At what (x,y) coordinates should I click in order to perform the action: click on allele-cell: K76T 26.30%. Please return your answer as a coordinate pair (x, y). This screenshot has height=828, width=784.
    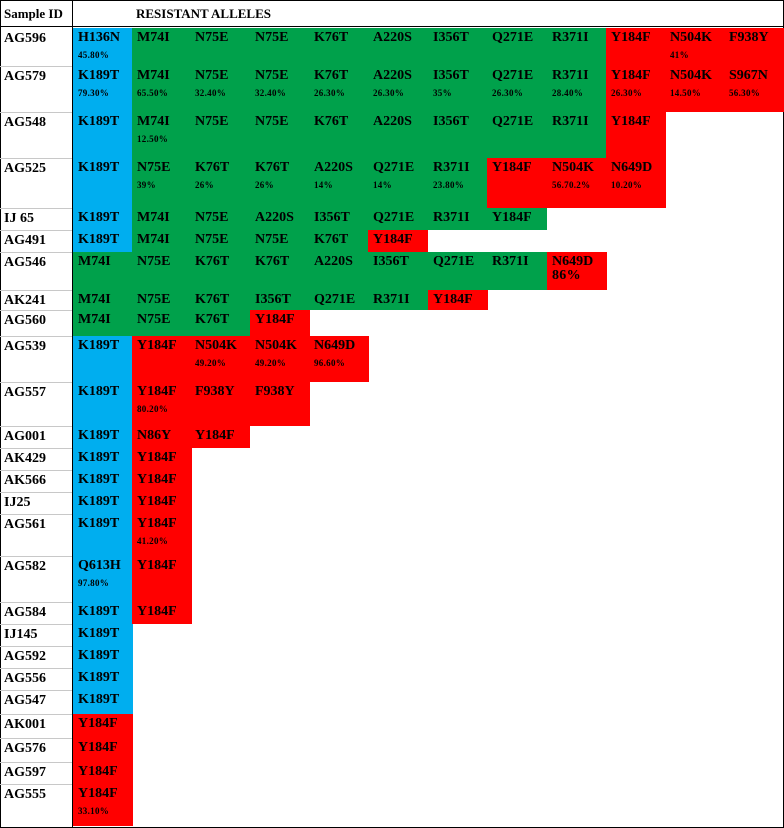
    Looking at the image, I should click on (339, 89).